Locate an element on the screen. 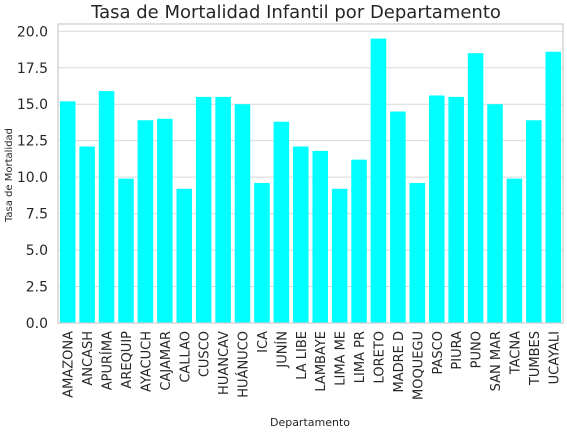  y-tick-label: 15.0 is located at coordinates (32, 105).